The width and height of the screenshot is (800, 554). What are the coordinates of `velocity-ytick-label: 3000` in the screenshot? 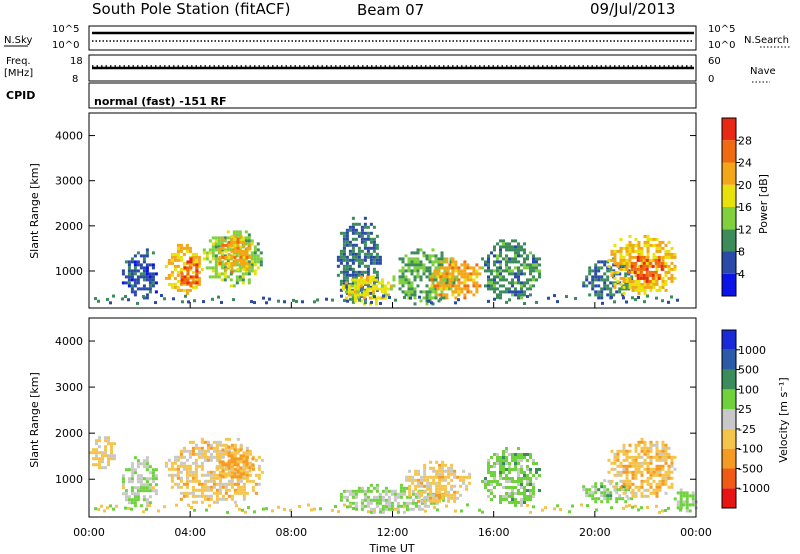 It's located at (69, 387).